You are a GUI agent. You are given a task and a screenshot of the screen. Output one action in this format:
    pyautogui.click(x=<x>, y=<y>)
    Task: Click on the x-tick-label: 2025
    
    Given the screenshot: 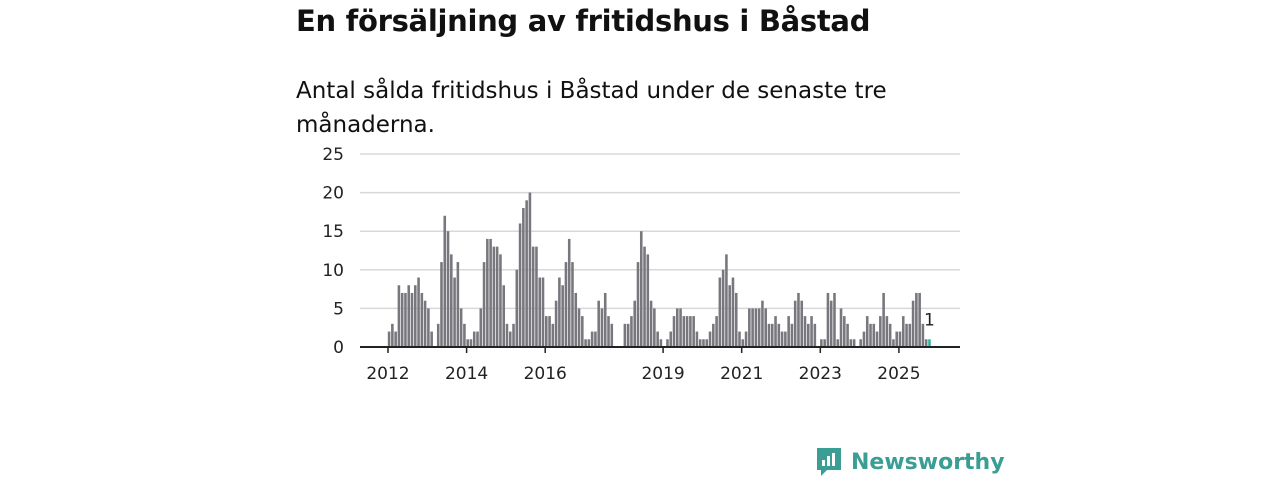 What is the action you would take?
    pyautogui.click(x=898, y=374)
    